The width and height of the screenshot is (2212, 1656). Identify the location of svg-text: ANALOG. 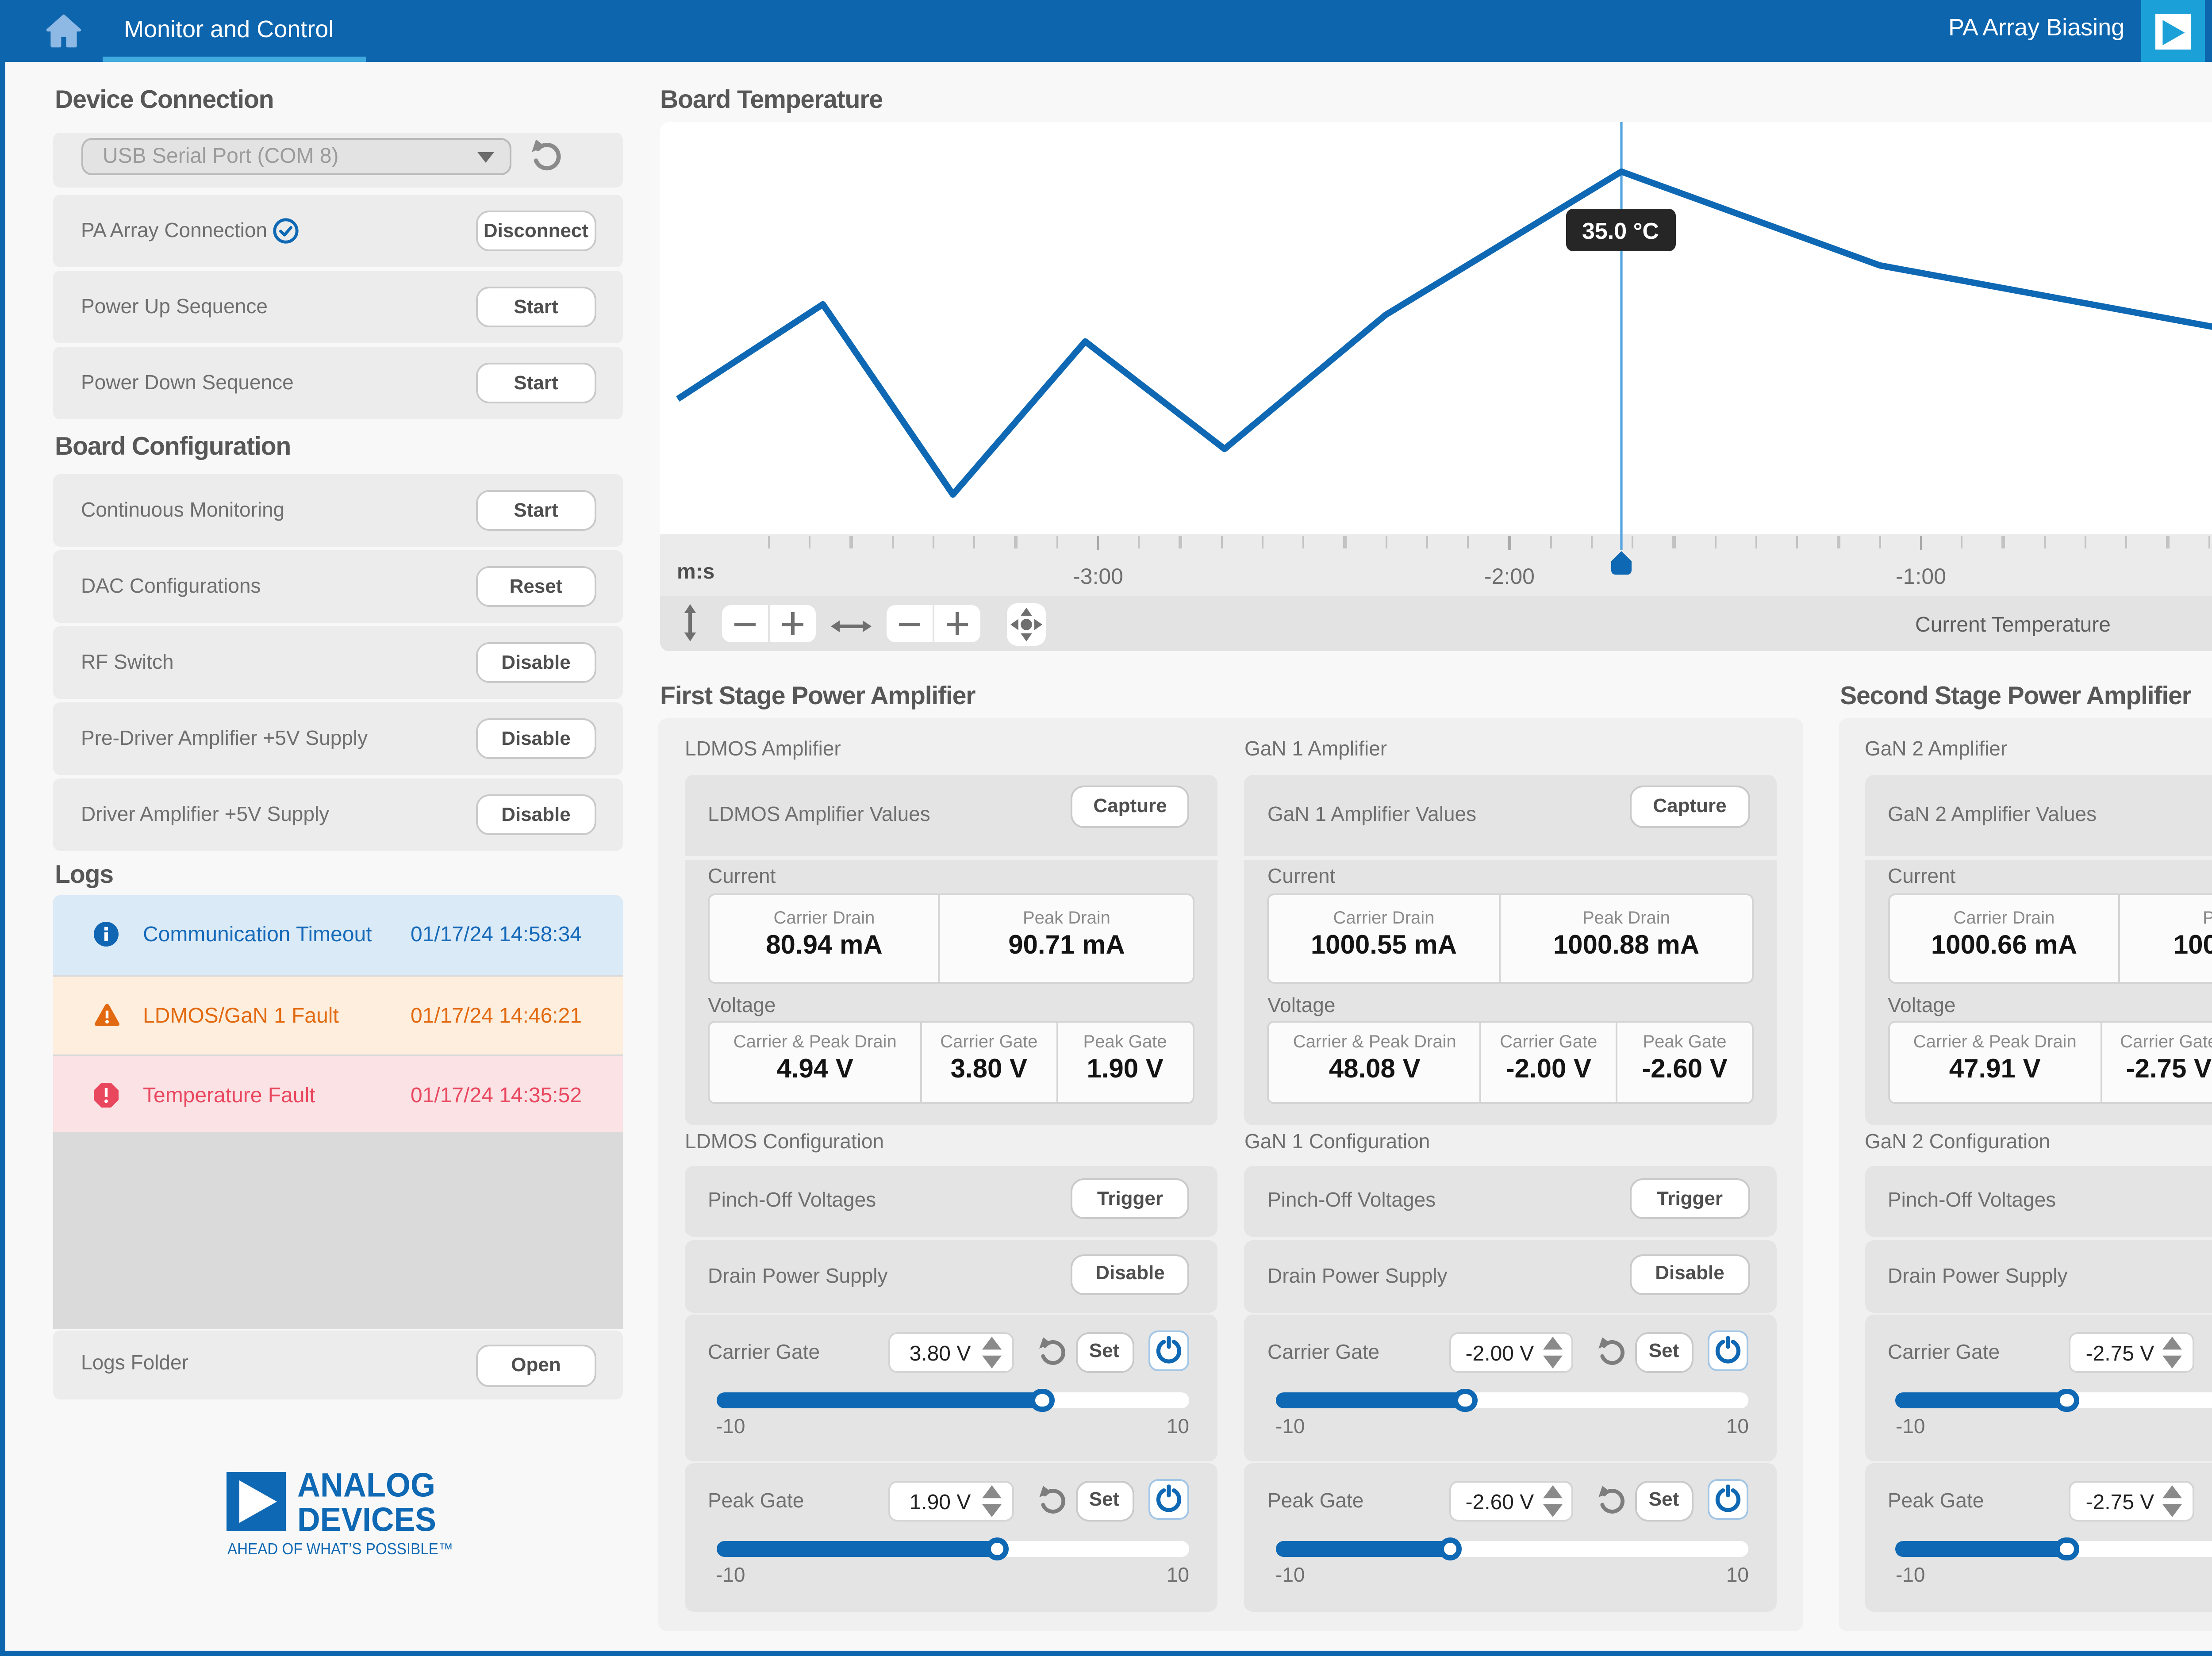
(366, 1487).